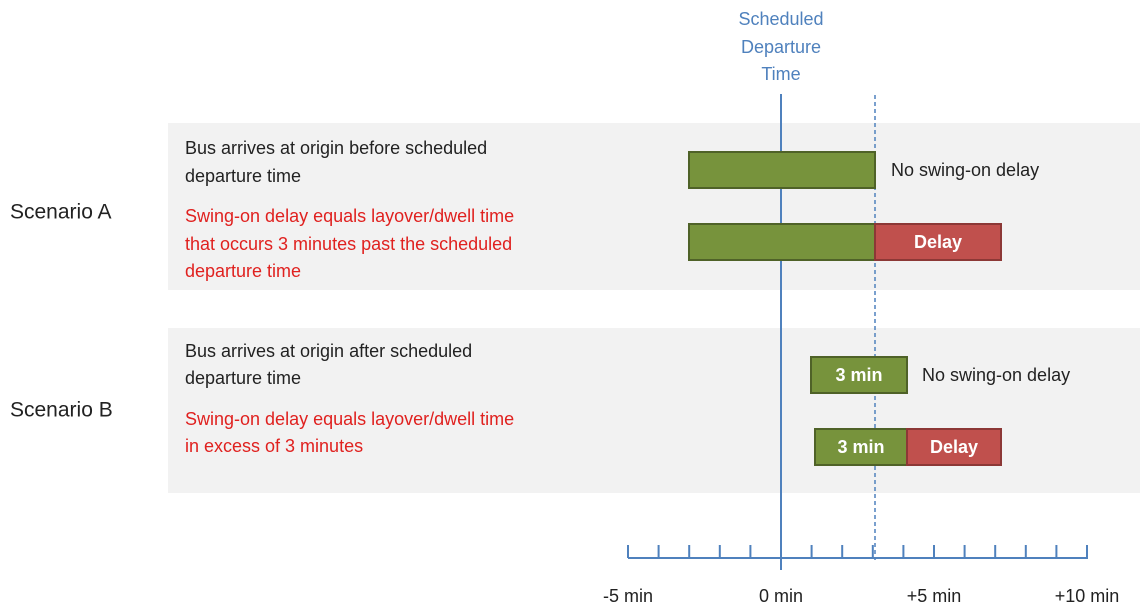 This screenshot has height=610, width=1140. What do you see at coordinates (274, 446) in the screenshot?
I see `definition: in excess of 3 minutes` at bounding box center [274, 446].